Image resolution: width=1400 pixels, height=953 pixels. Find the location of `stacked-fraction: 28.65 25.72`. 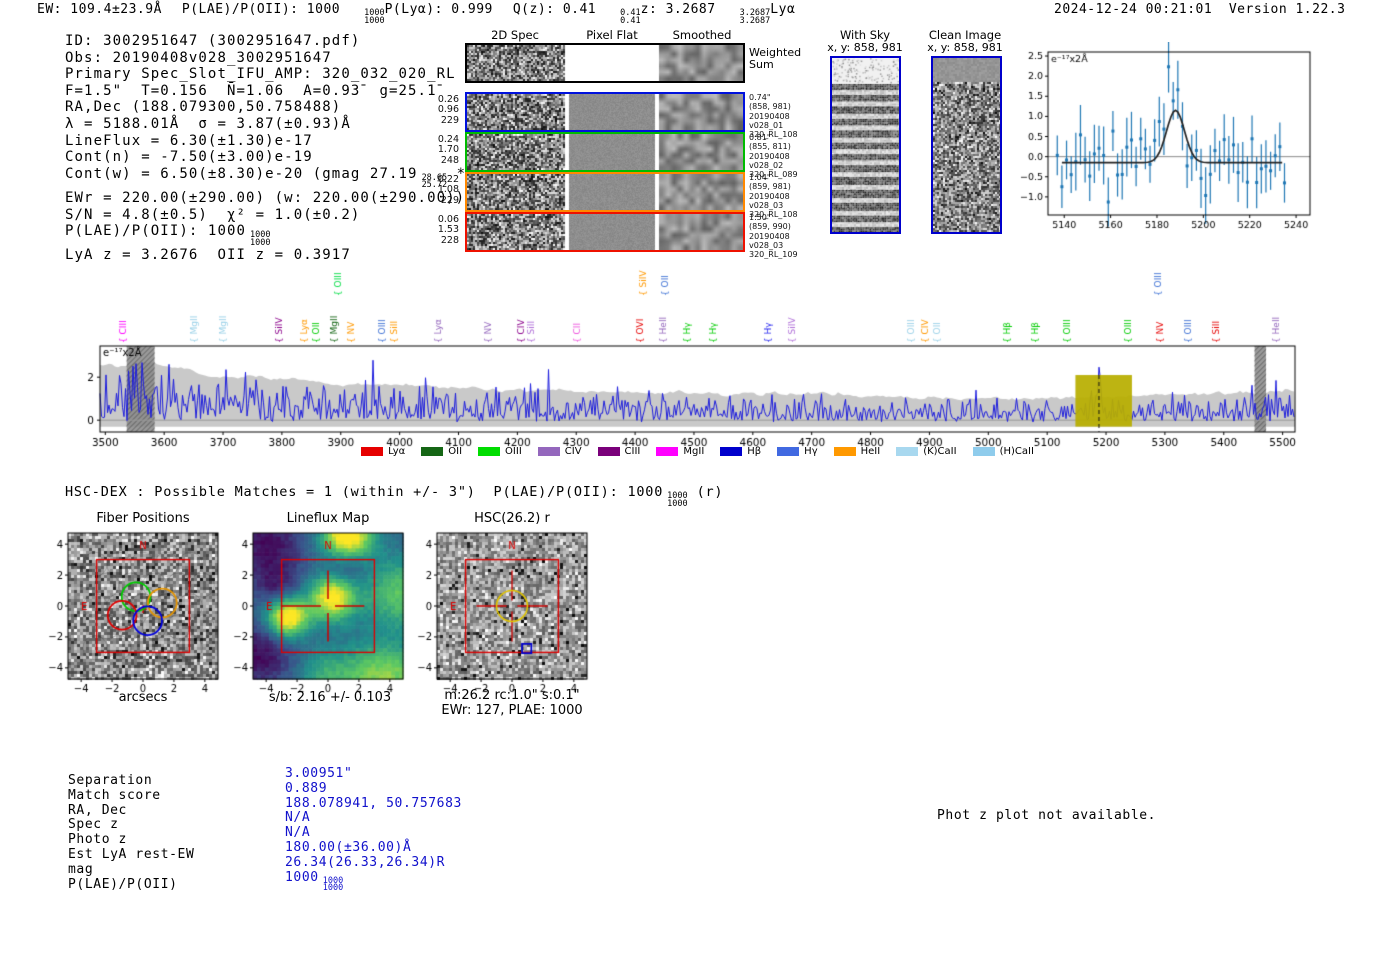

stacked-fraction: 28.65 25.72 is located at coordinates (434, 181).